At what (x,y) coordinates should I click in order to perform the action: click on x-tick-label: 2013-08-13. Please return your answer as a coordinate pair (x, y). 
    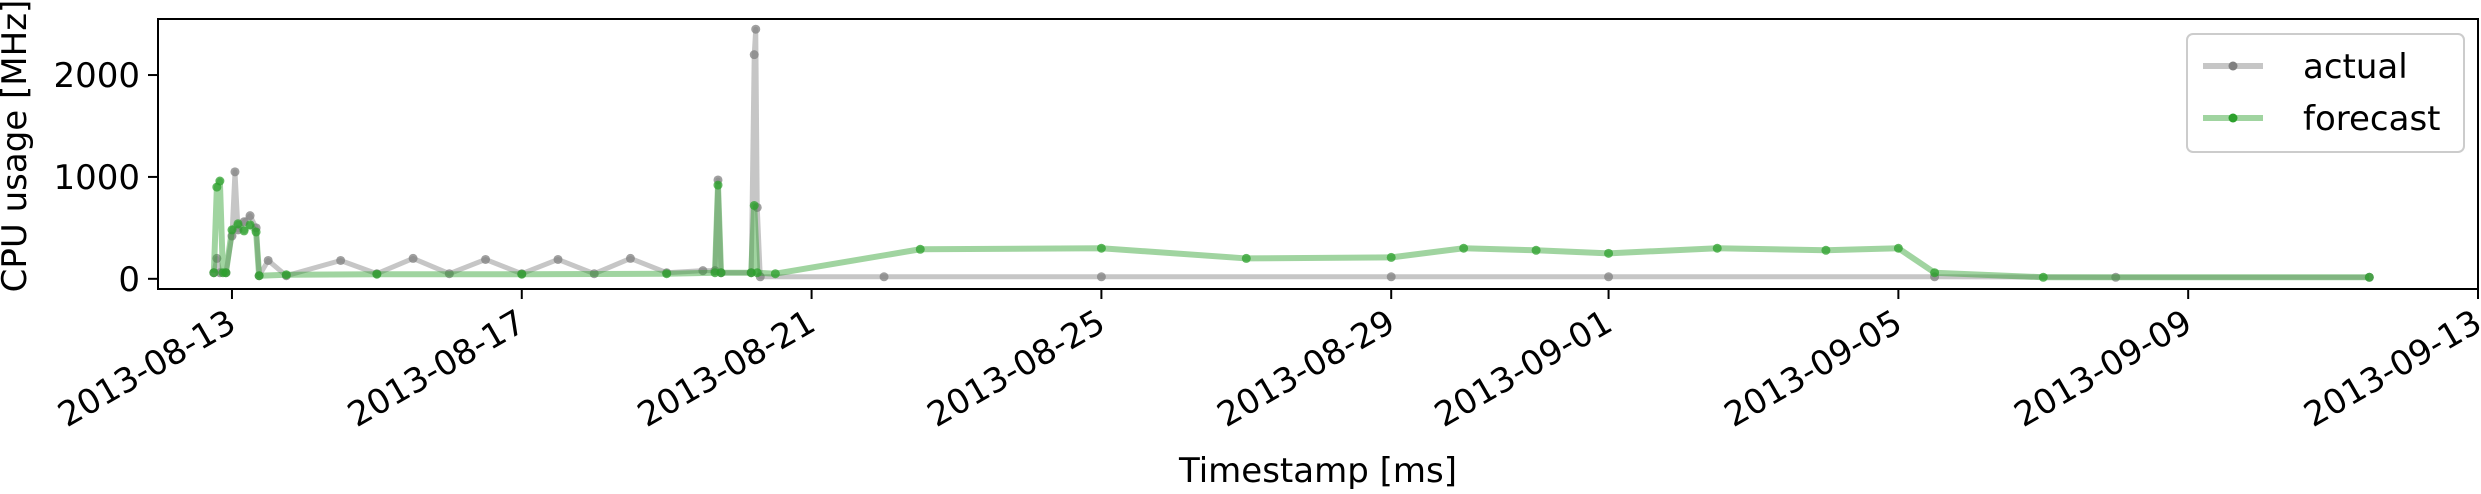
    Looking at the image, I should click on (146, 368).